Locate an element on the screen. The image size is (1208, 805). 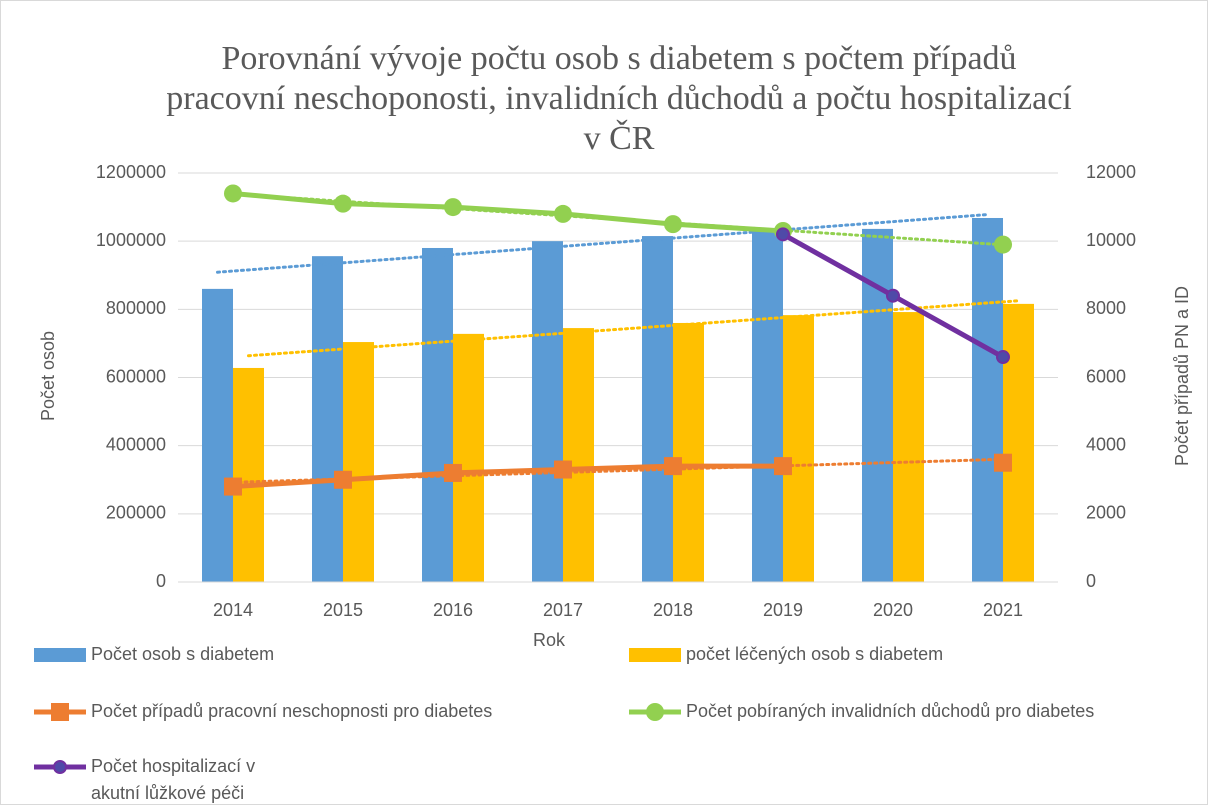
y2-tick-label: 4000 is located at coordinates (1106, 444).